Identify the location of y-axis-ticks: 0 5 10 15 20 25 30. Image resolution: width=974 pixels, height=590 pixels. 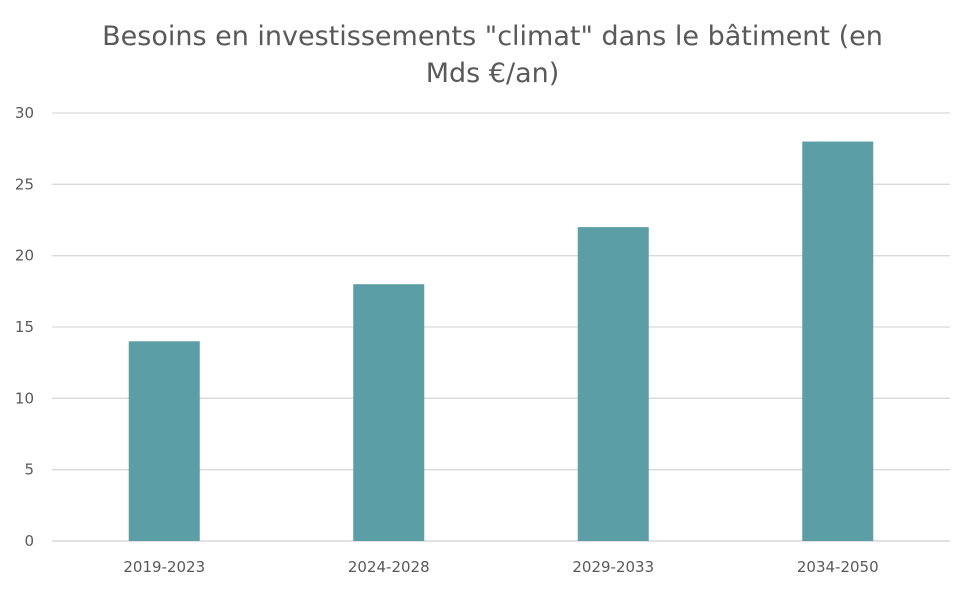
(24, 327).